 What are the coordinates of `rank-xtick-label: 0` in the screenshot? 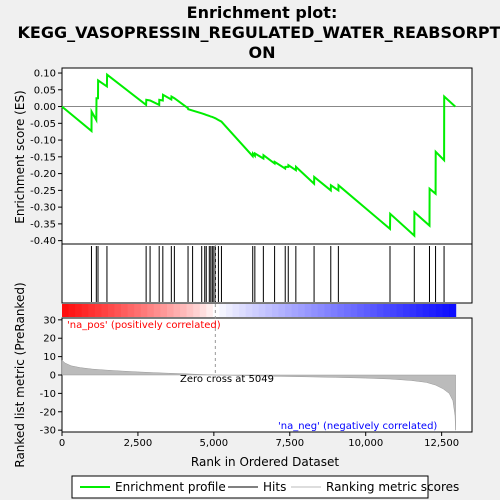 It's located at (62, 443).